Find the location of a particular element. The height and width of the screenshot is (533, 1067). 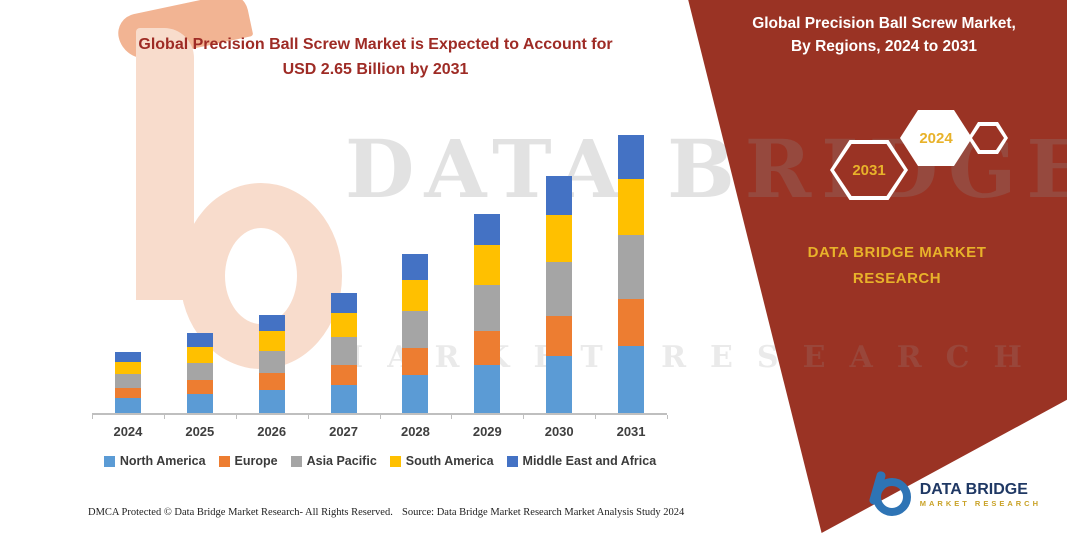

legend-item: Europe is located at coordinates (248, 461).